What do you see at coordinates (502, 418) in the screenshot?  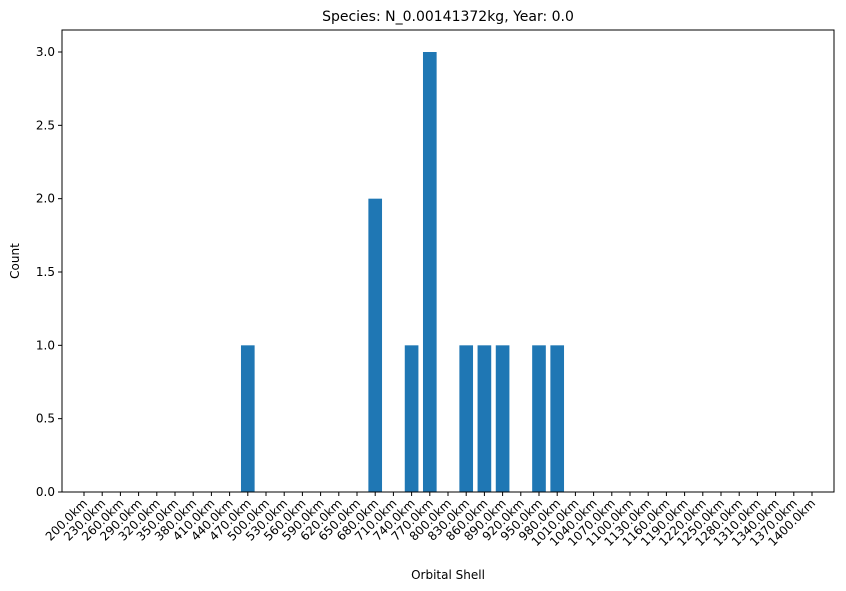 I see `bar-890.0km` at bounding box center [502, 418].